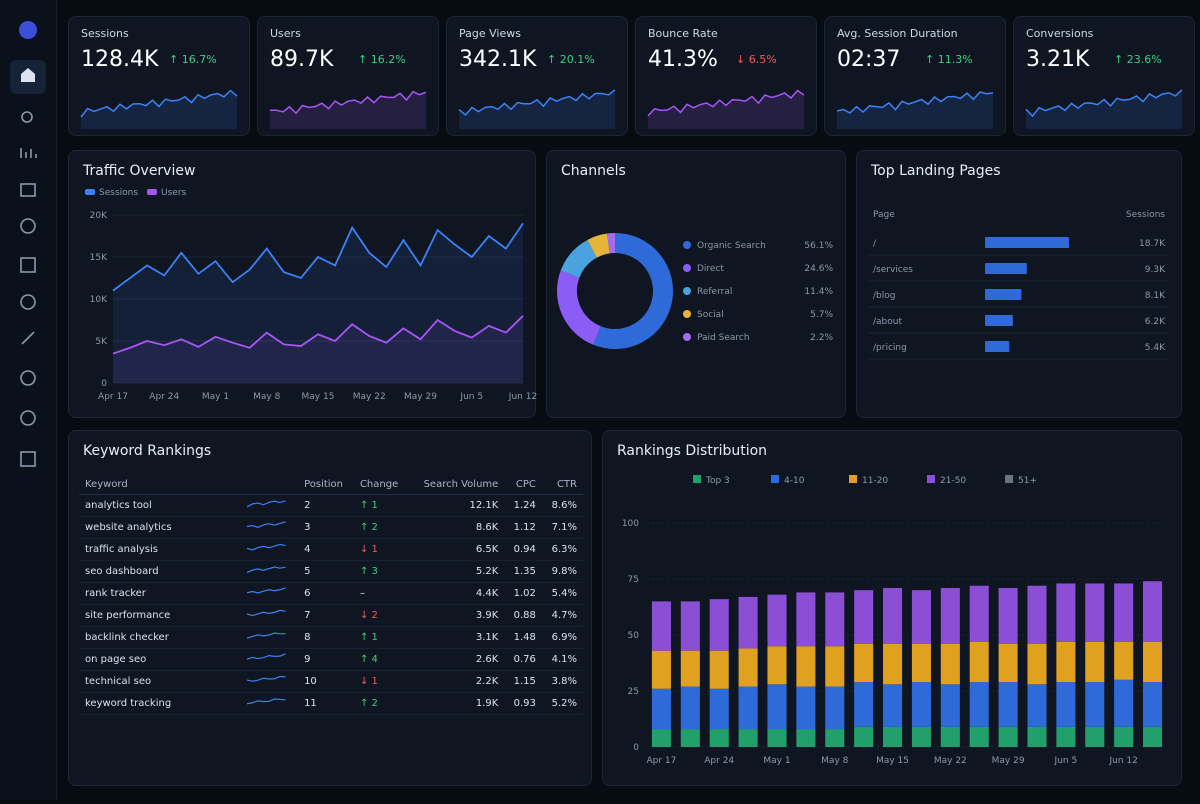 This screenshot has height=804, width=1200. Describe the element at coordinates (1027, 481) in the screenshot. I see `legend-label: 51+` at that location.